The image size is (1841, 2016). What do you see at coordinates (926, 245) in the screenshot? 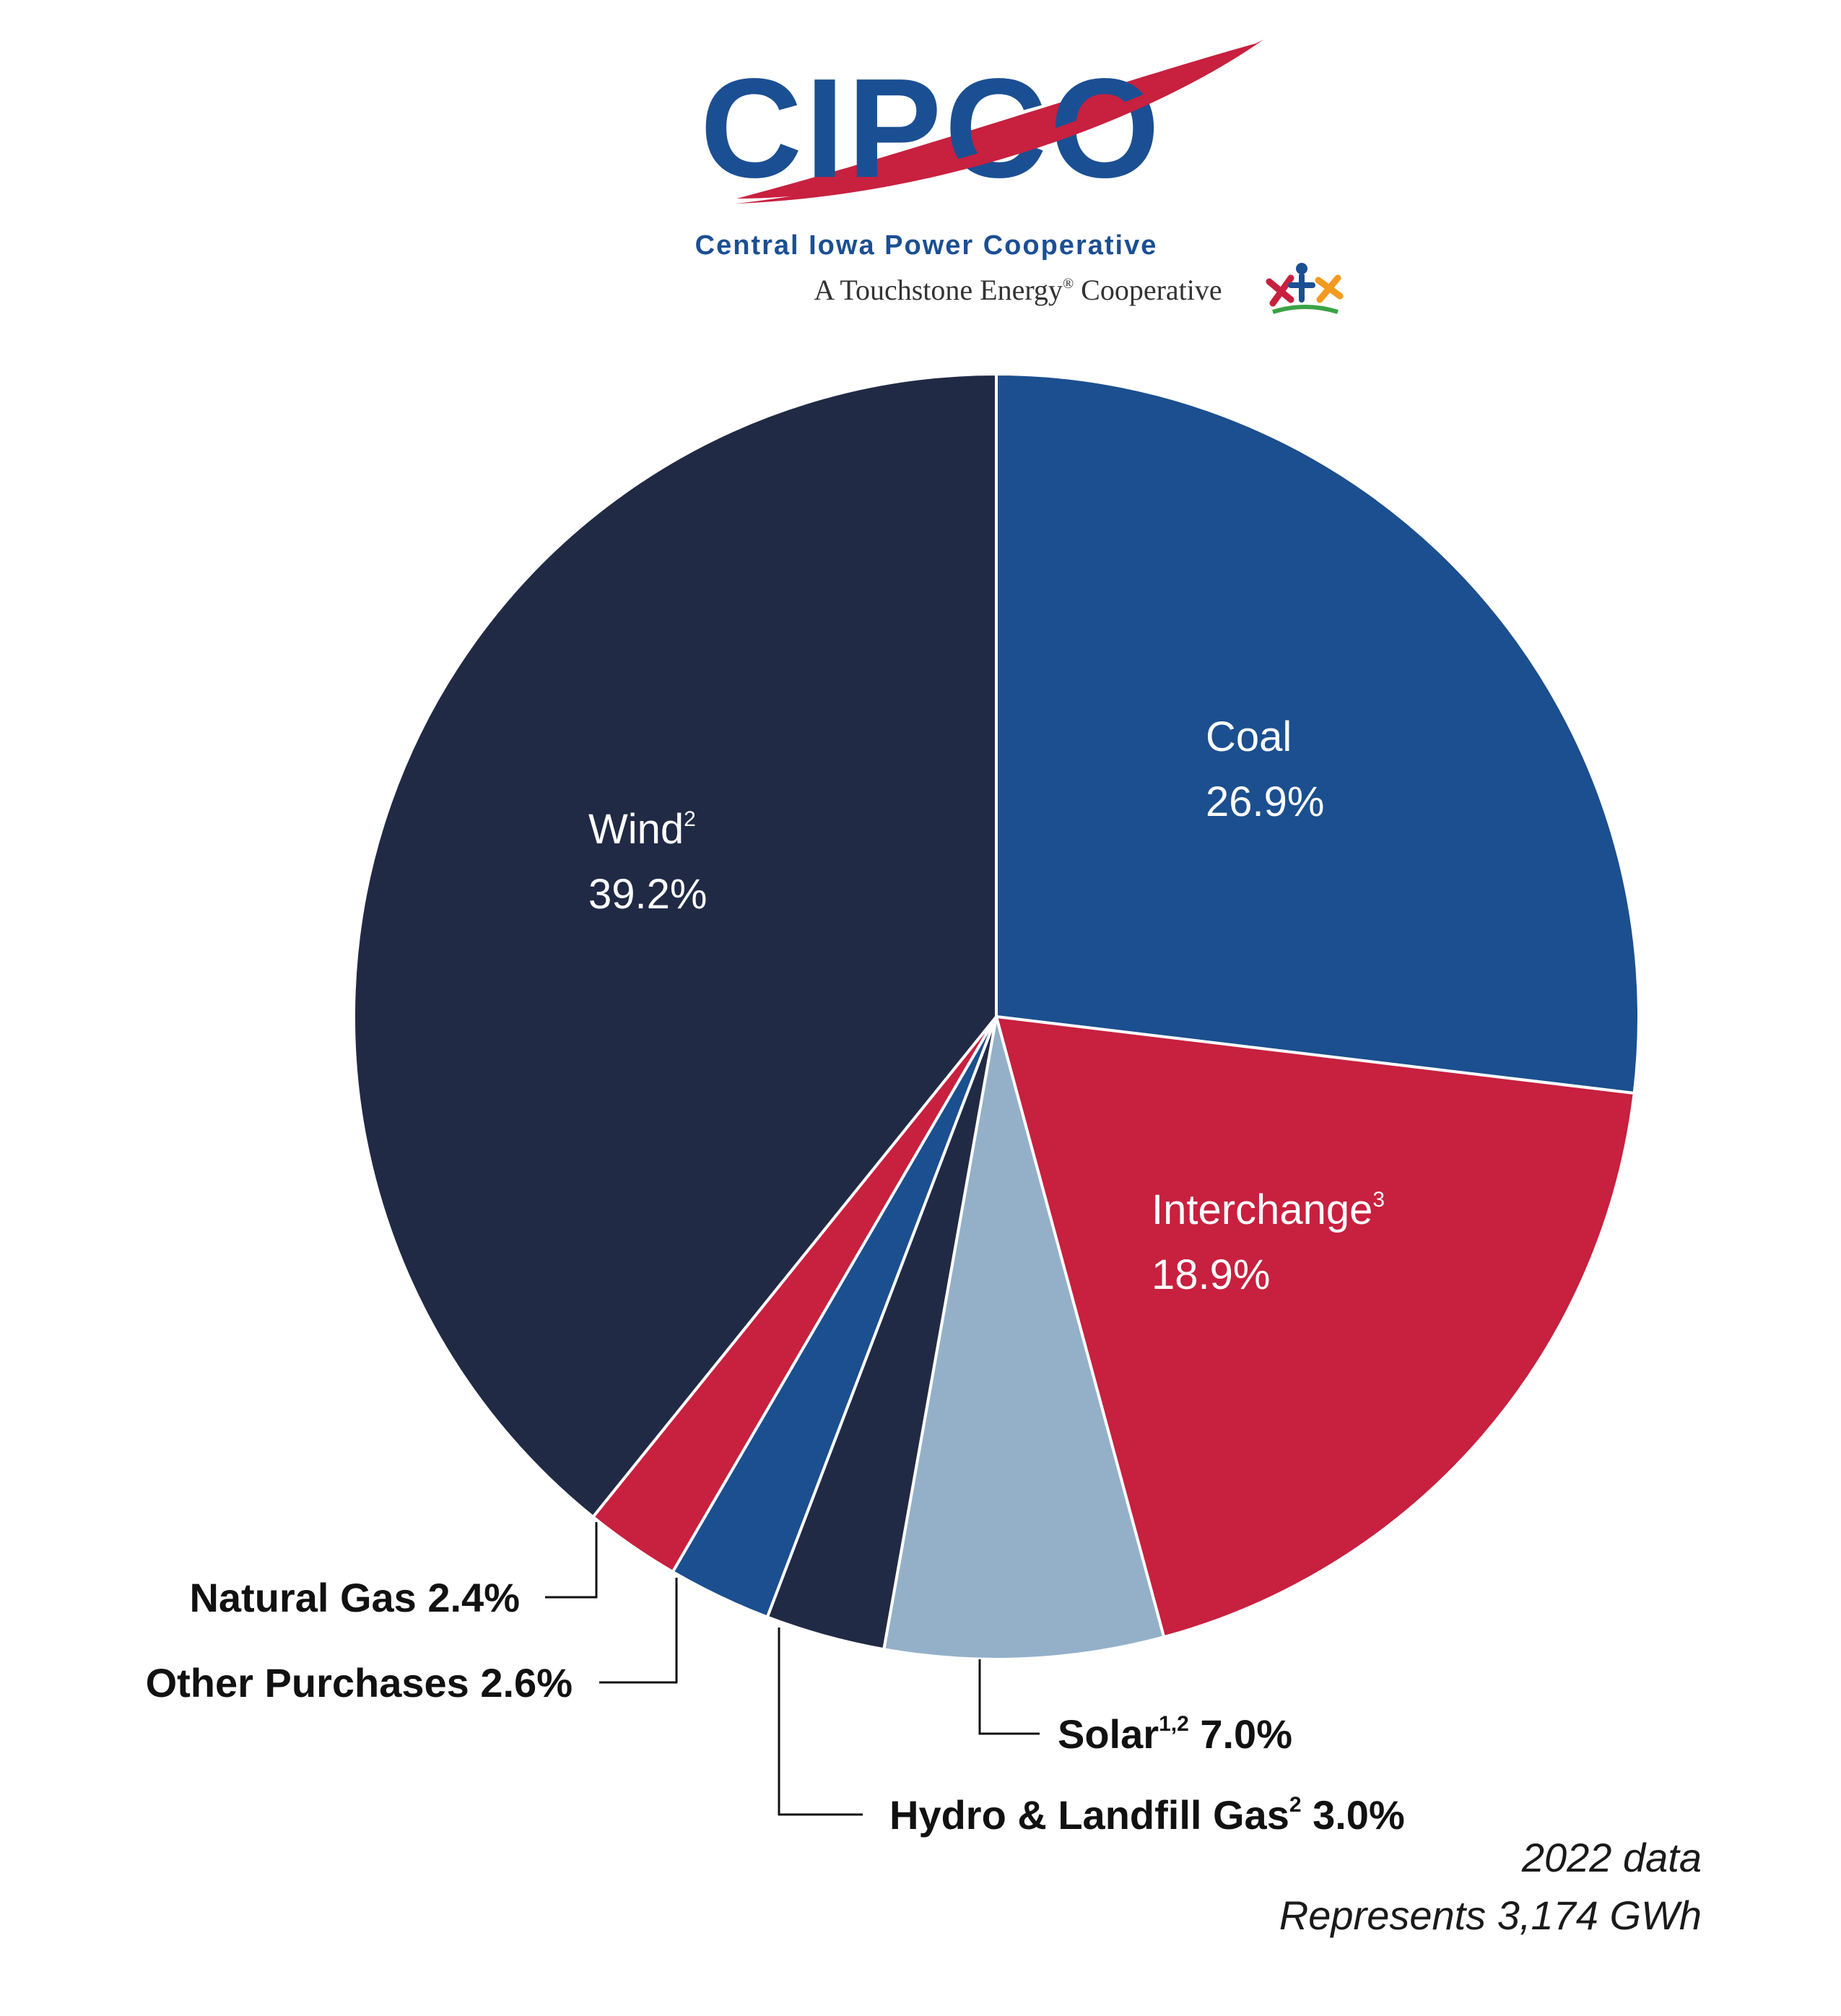
I see `logo-company-name: Central Iowa Power Cooperative` at bounding box center [926, 245].